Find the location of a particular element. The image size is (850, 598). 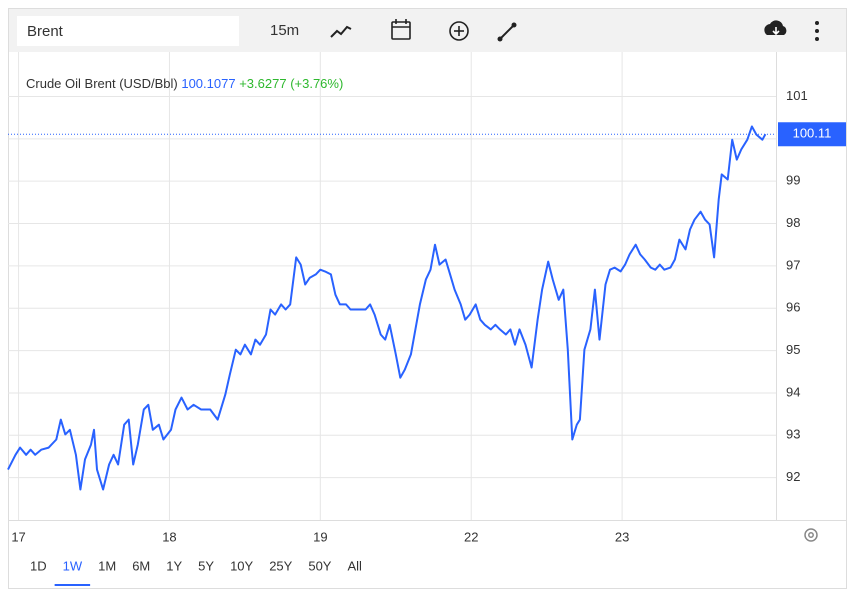

range-bar: 1D 1W 1M 6M 1Y 5Y 10Y 25Y 50Y All is located at coordinates (196, 572).